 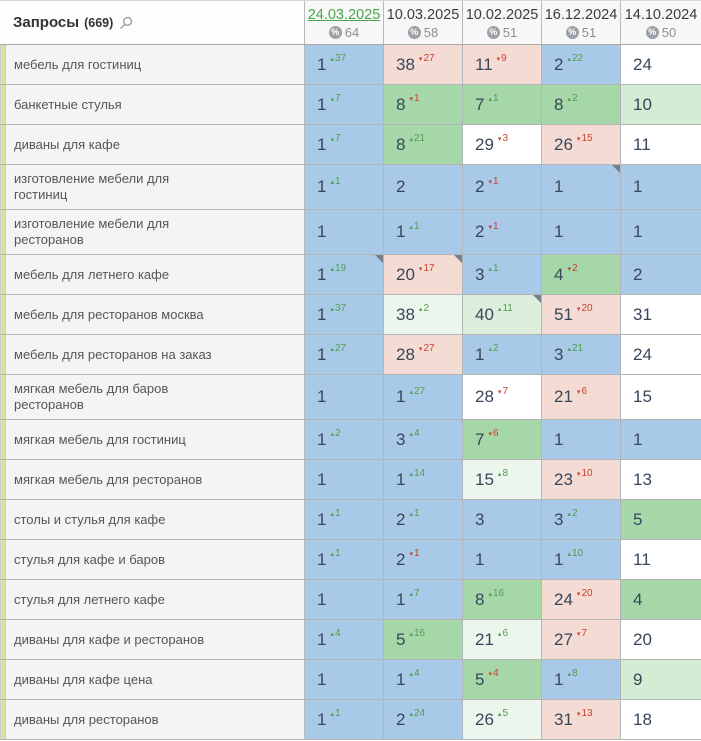 I want to click on keyword-cell: изготовление мебели для ресторанов, so click(x=152, y=232).